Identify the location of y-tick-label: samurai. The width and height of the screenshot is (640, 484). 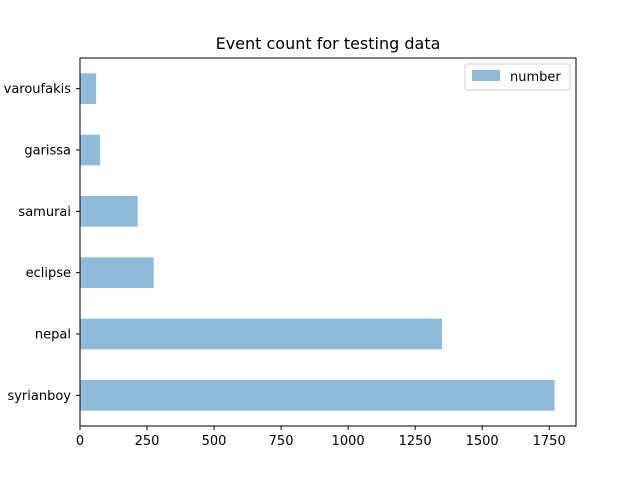
(44, 212).